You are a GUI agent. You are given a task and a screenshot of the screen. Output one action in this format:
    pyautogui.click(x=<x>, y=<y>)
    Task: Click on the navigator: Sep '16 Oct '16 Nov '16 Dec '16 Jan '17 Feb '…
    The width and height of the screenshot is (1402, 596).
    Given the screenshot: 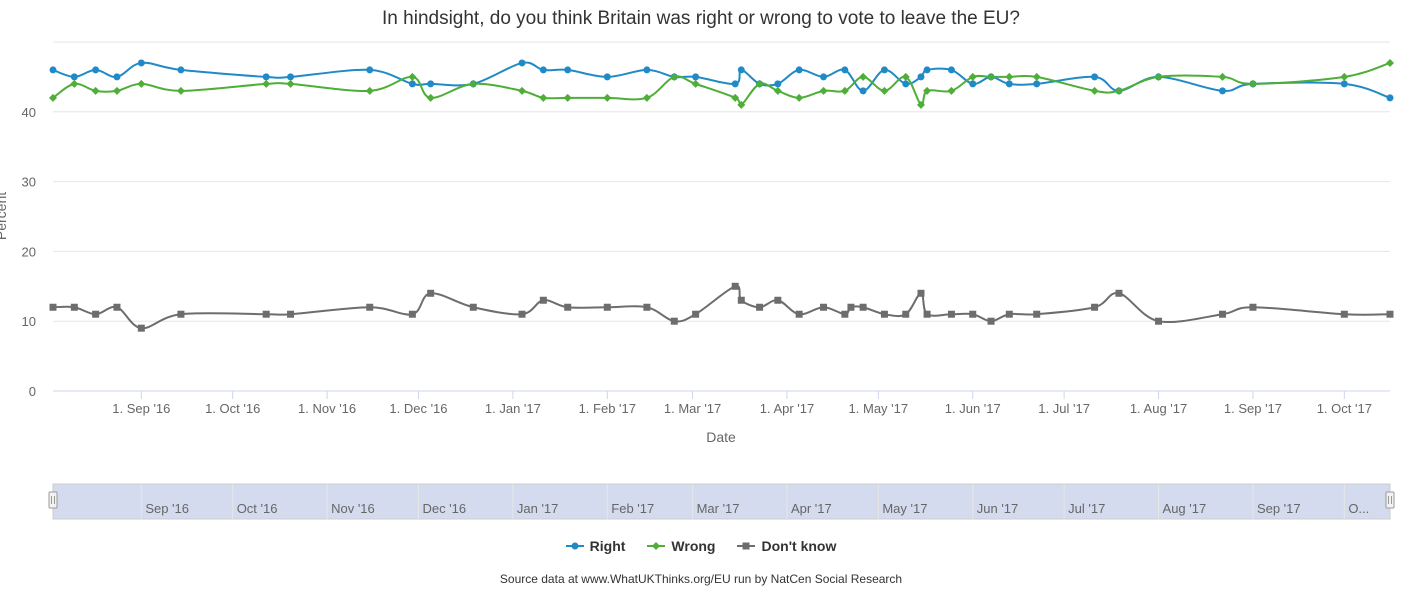 What is the action you would take?
    pyautogui.click(x=721, y=501)
    